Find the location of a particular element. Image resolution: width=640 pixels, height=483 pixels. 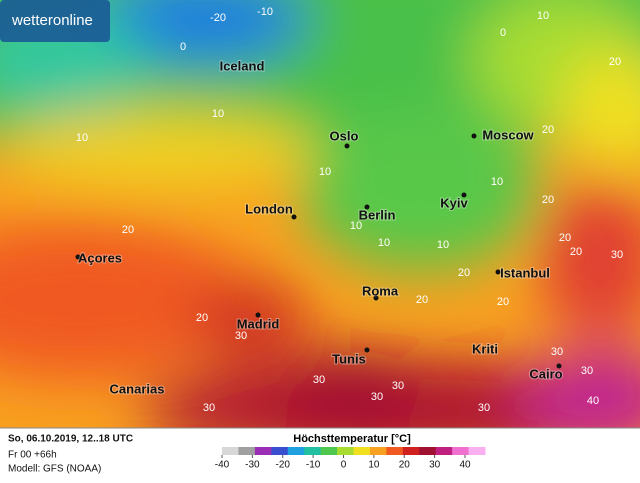

legend-tick-label: -30 is located at coordinates (252, 465).